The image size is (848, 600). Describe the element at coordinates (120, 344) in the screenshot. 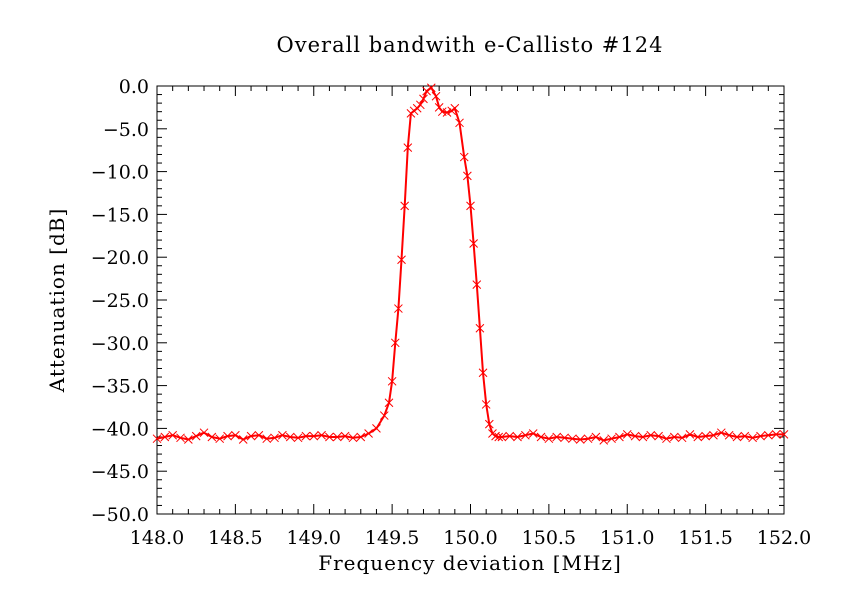

I see `y-tick-label: −30.0` at that location.